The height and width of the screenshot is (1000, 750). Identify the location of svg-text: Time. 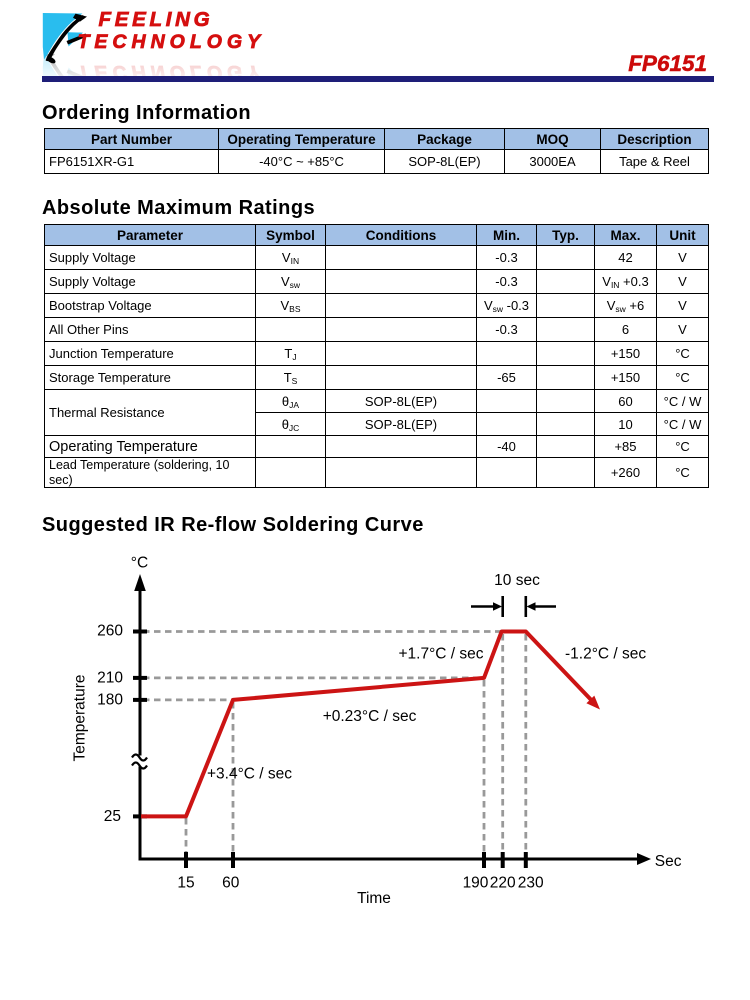
(374, 898).